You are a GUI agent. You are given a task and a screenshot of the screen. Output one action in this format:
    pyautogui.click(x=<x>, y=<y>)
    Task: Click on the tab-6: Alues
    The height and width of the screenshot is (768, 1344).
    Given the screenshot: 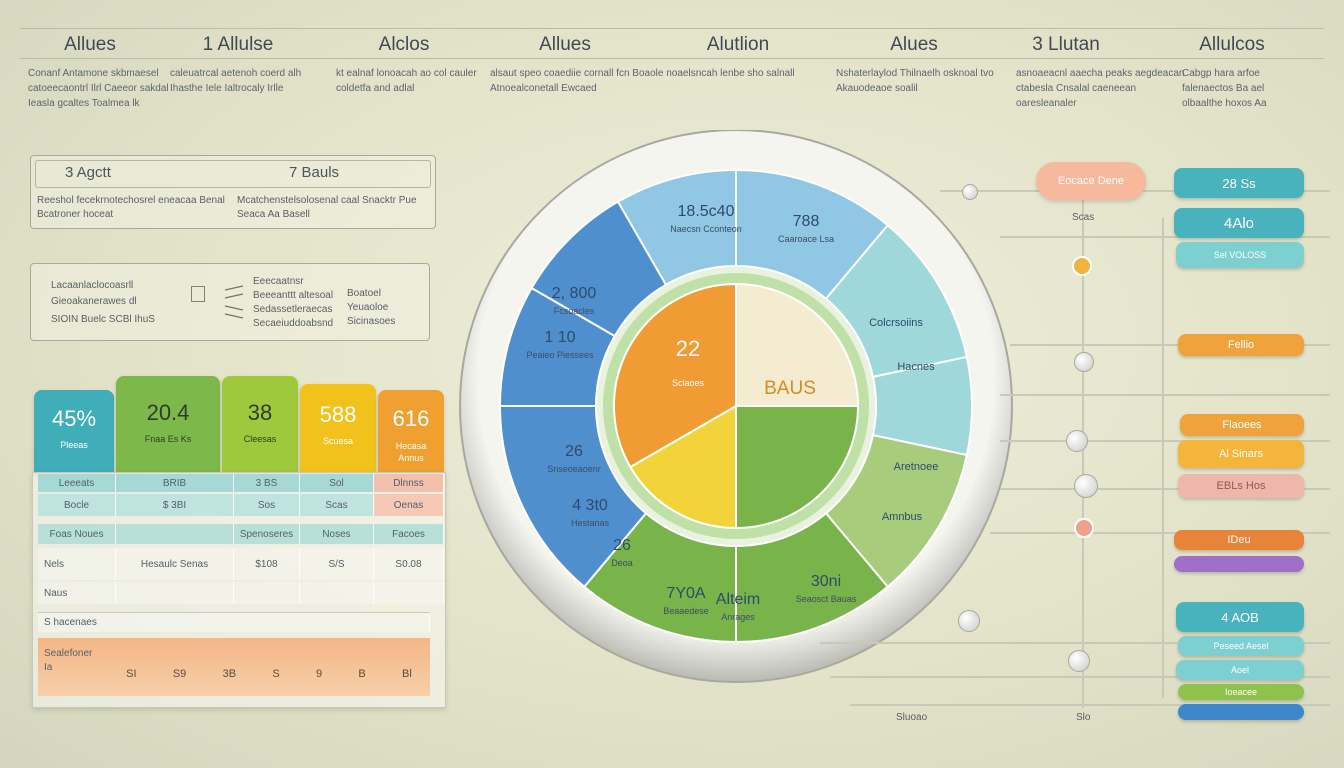 What is the action you would take?
    pyautogui.click(x=914, y=44)
    